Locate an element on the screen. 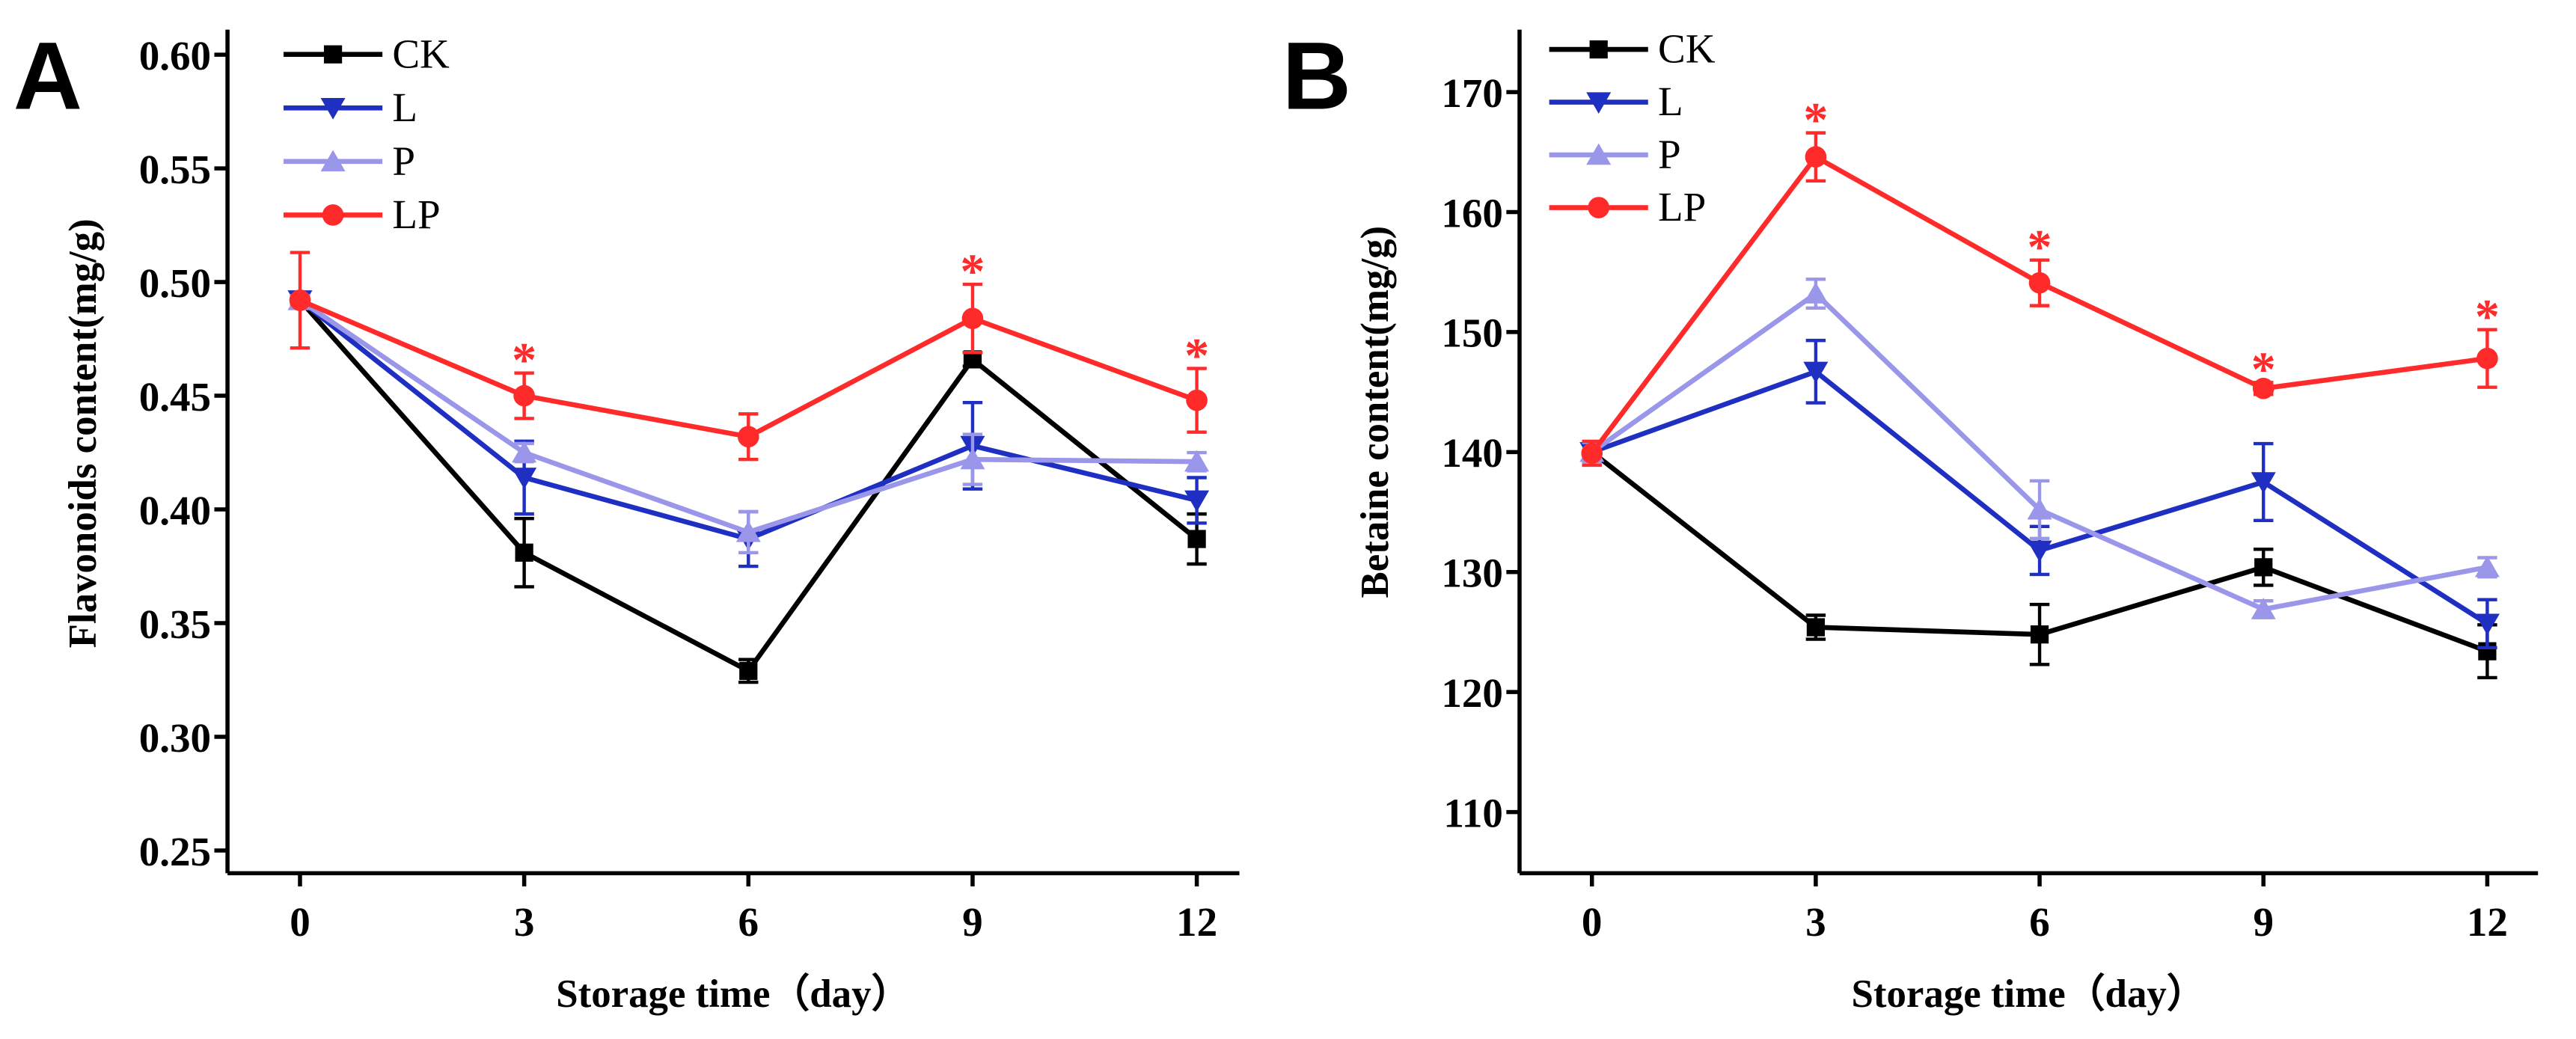  y-tick-label: 0.55 is located at coordinates (175, 170).